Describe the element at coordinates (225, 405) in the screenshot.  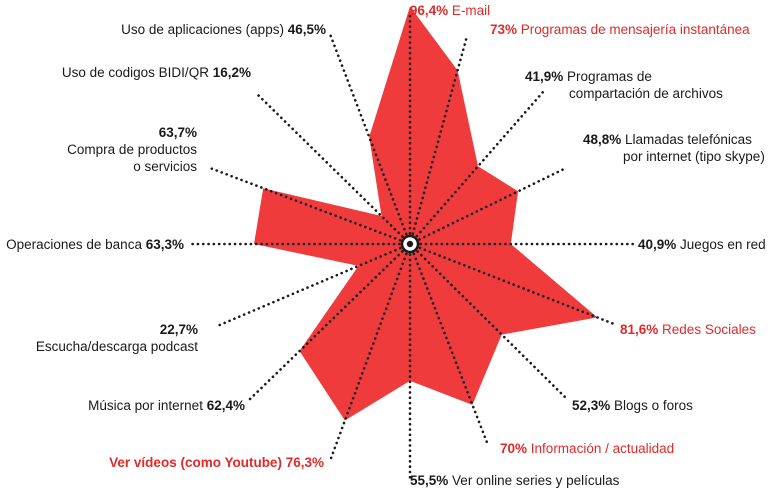
I see `label-musica-pct: 62,4%` at that location.